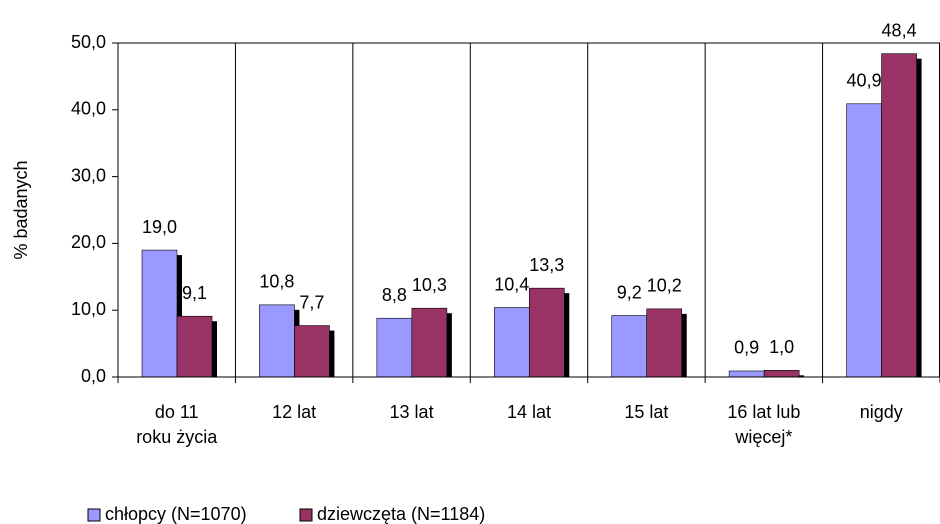 The width and height of the screenshot is (940, 524). Describe the element at coordinates (511, 284) in the screenshot. I see `value-label: 10,4` at that location.